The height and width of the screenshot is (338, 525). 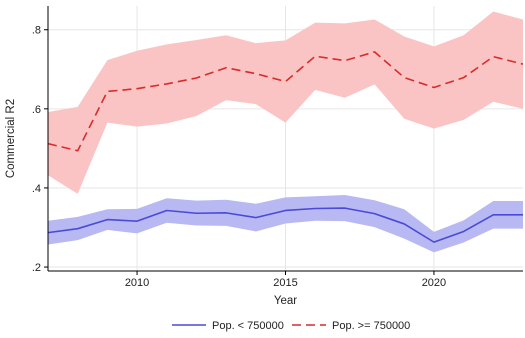 I want to click on x-tick-label-2: 2020, so click(x=434, y=283).